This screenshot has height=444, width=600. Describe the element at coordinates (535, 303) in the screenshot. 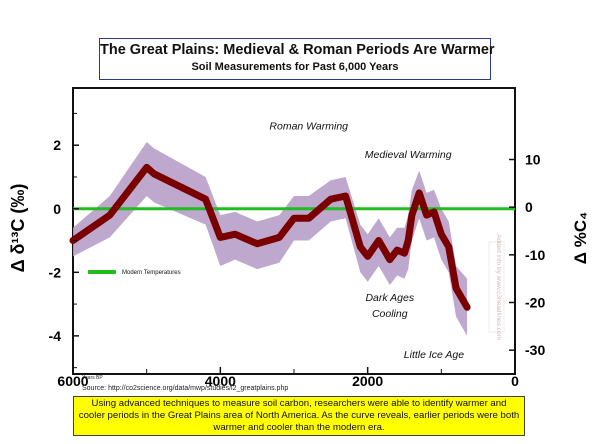

I see `y-right-tick-label: -20` at that location.